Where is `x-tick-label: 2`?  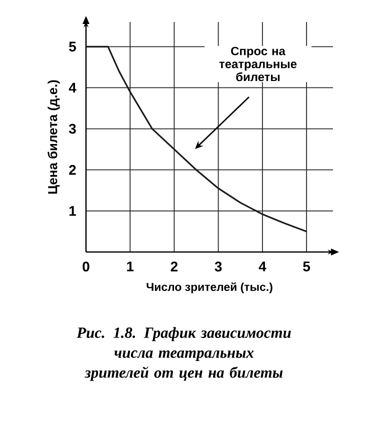
x-tick-label: 2 is located at coordinates (174, 267).